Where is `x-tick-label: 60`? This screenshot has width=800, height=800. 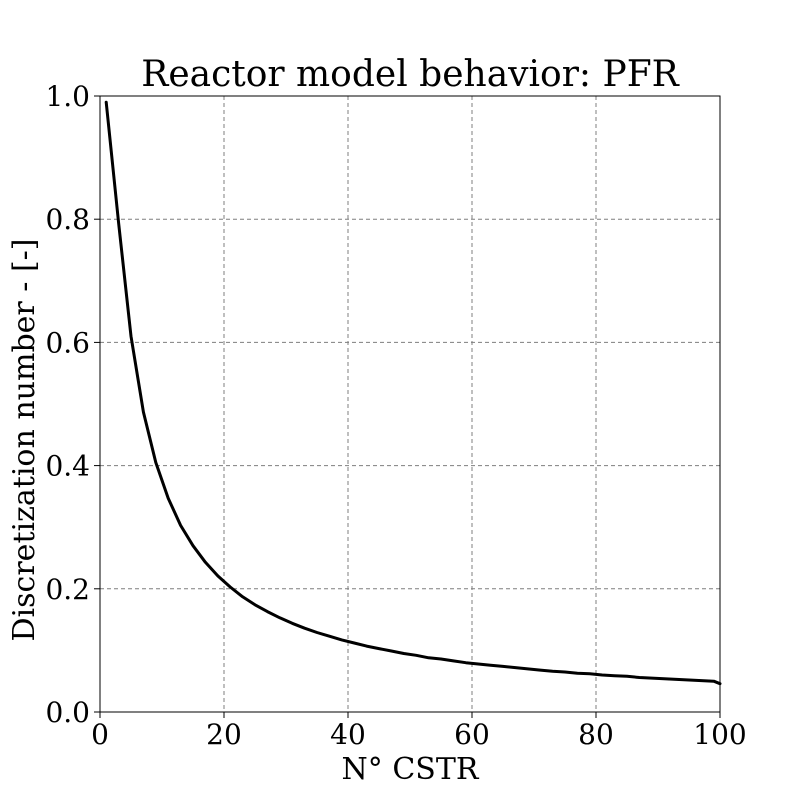
x-tick-label: 60 is located at coordinates (472, 734).